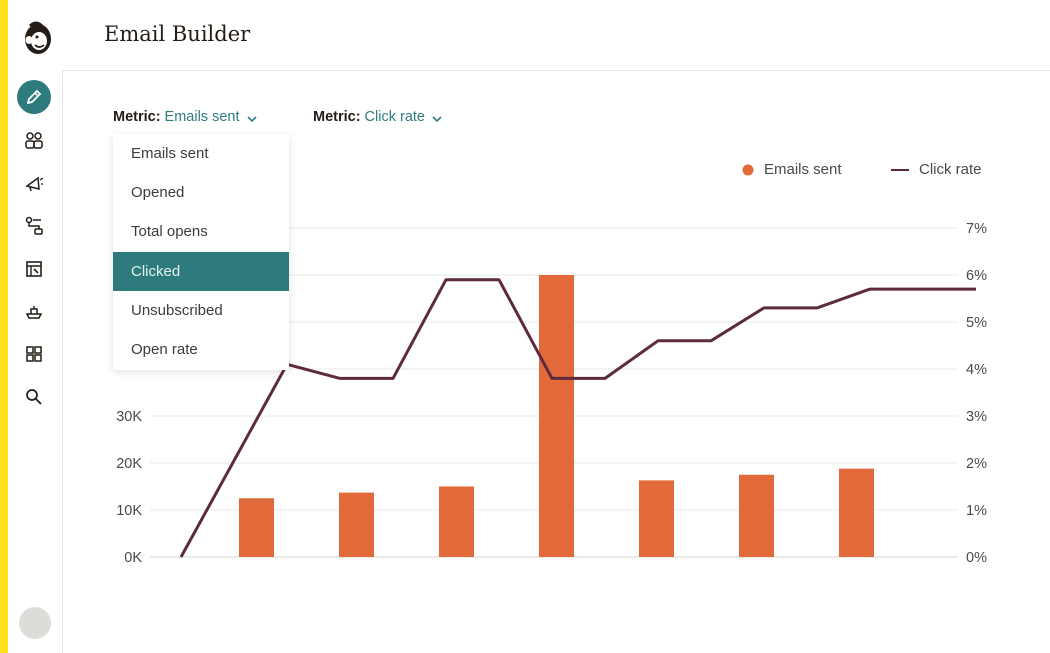 Image resolution: width=1050 pixels, height=653 pixels. I want to click on metric-right-value: Click rate, so click(394, 117).